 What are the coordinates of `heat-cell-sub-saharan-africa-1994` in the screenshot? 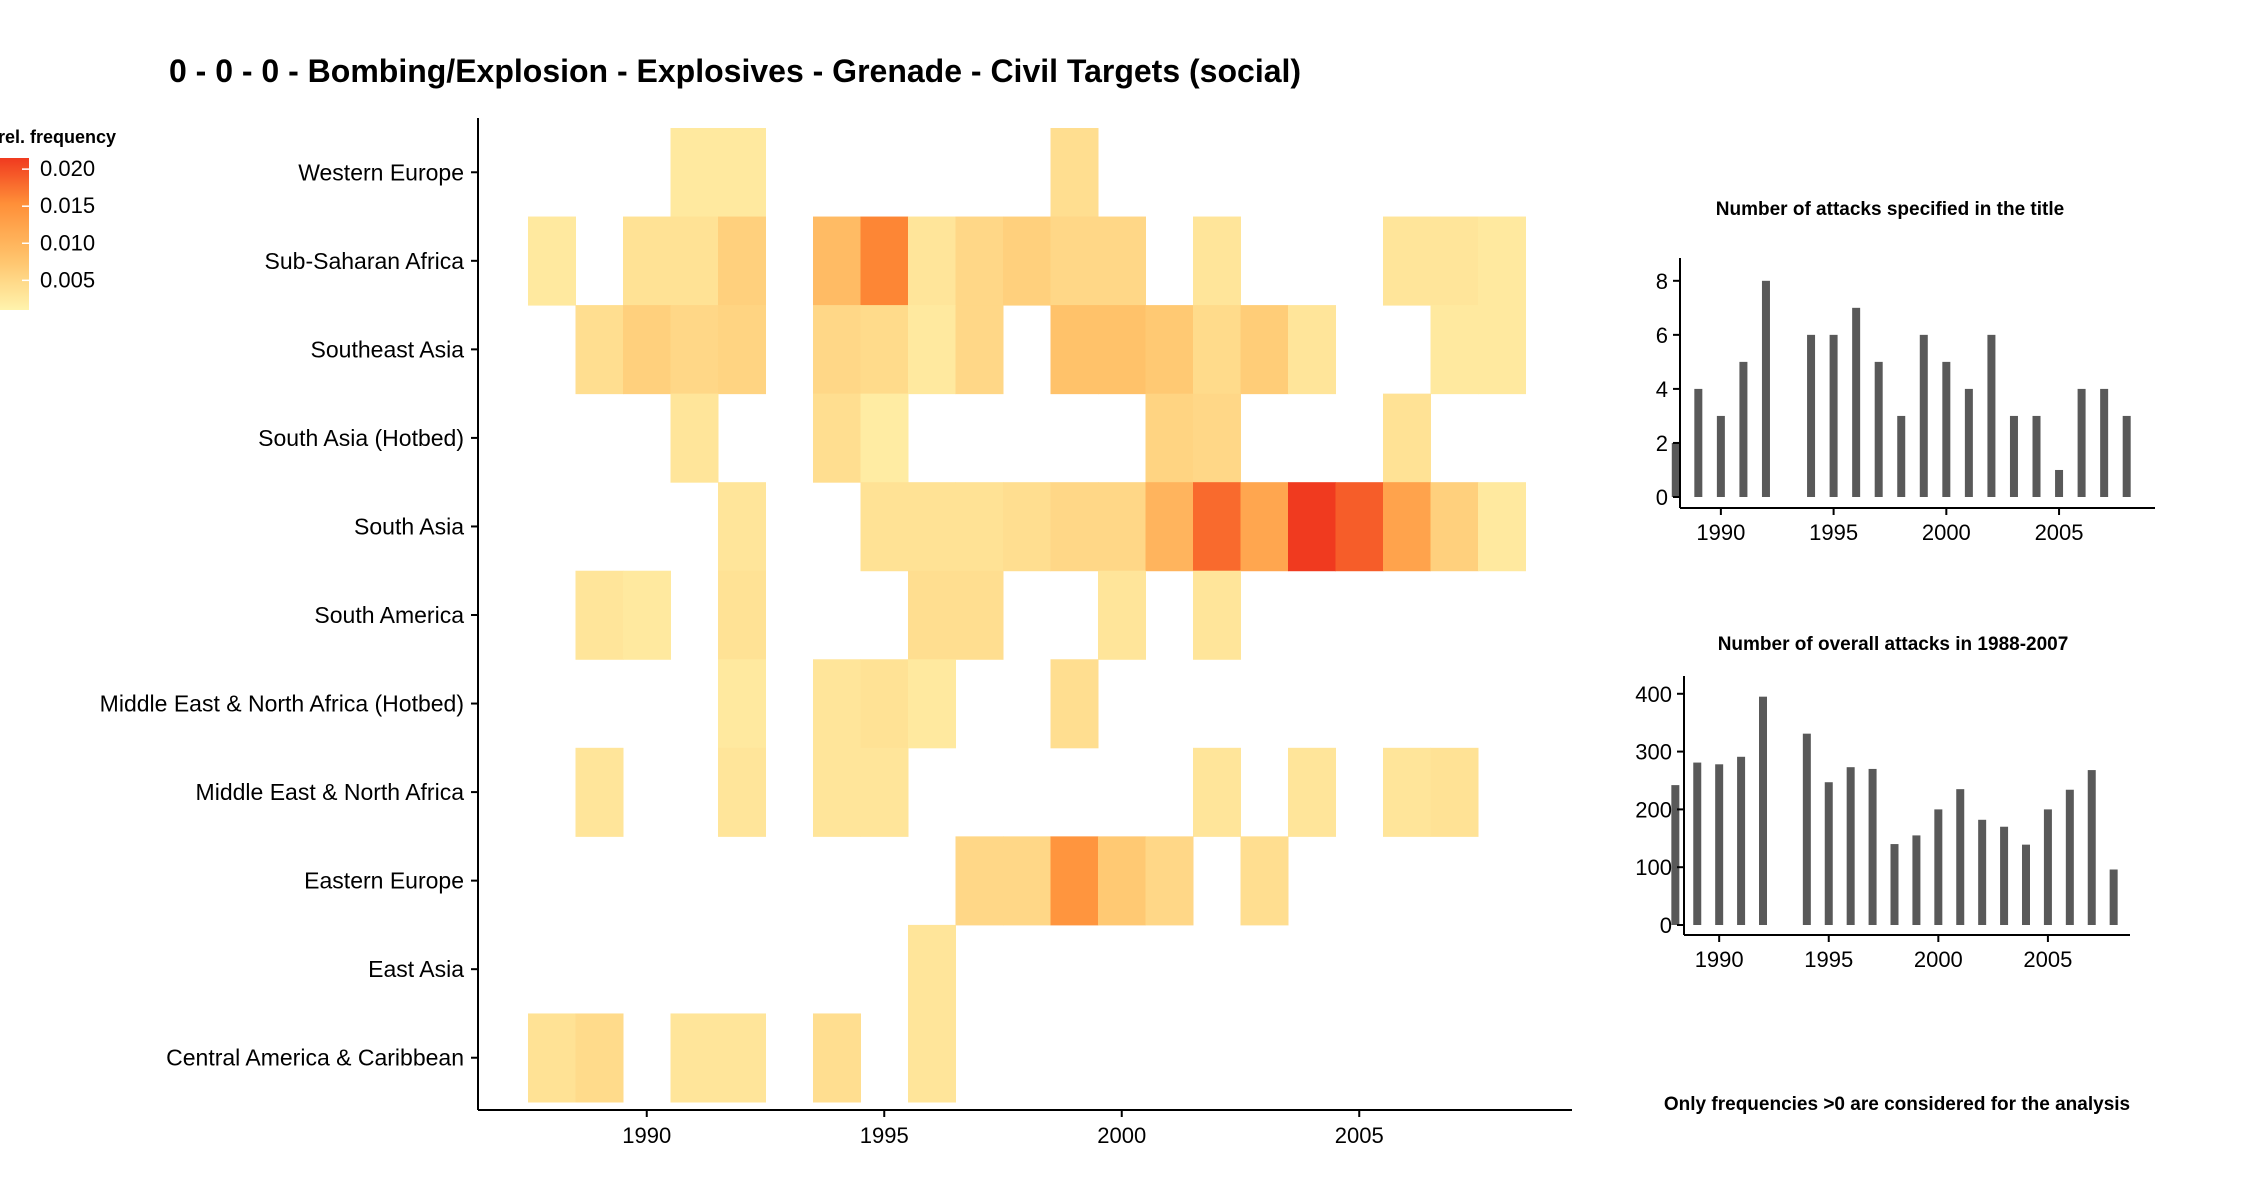 It's located at (837, 261).